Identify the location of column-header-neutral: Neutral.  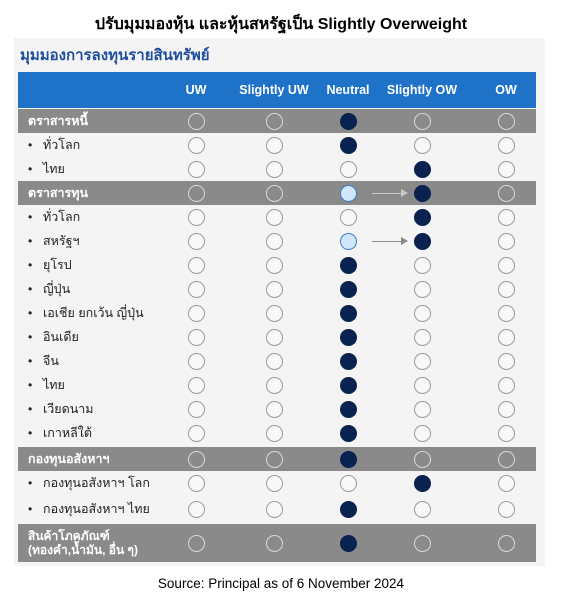
(348, 89).